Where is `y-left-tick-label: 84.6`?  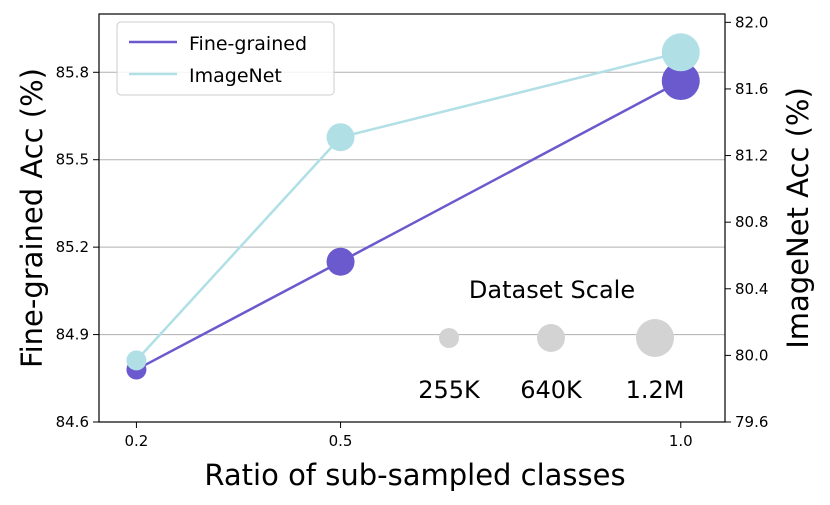
y-left-tick-label: 84.6 is located at coordinates (72, 422).